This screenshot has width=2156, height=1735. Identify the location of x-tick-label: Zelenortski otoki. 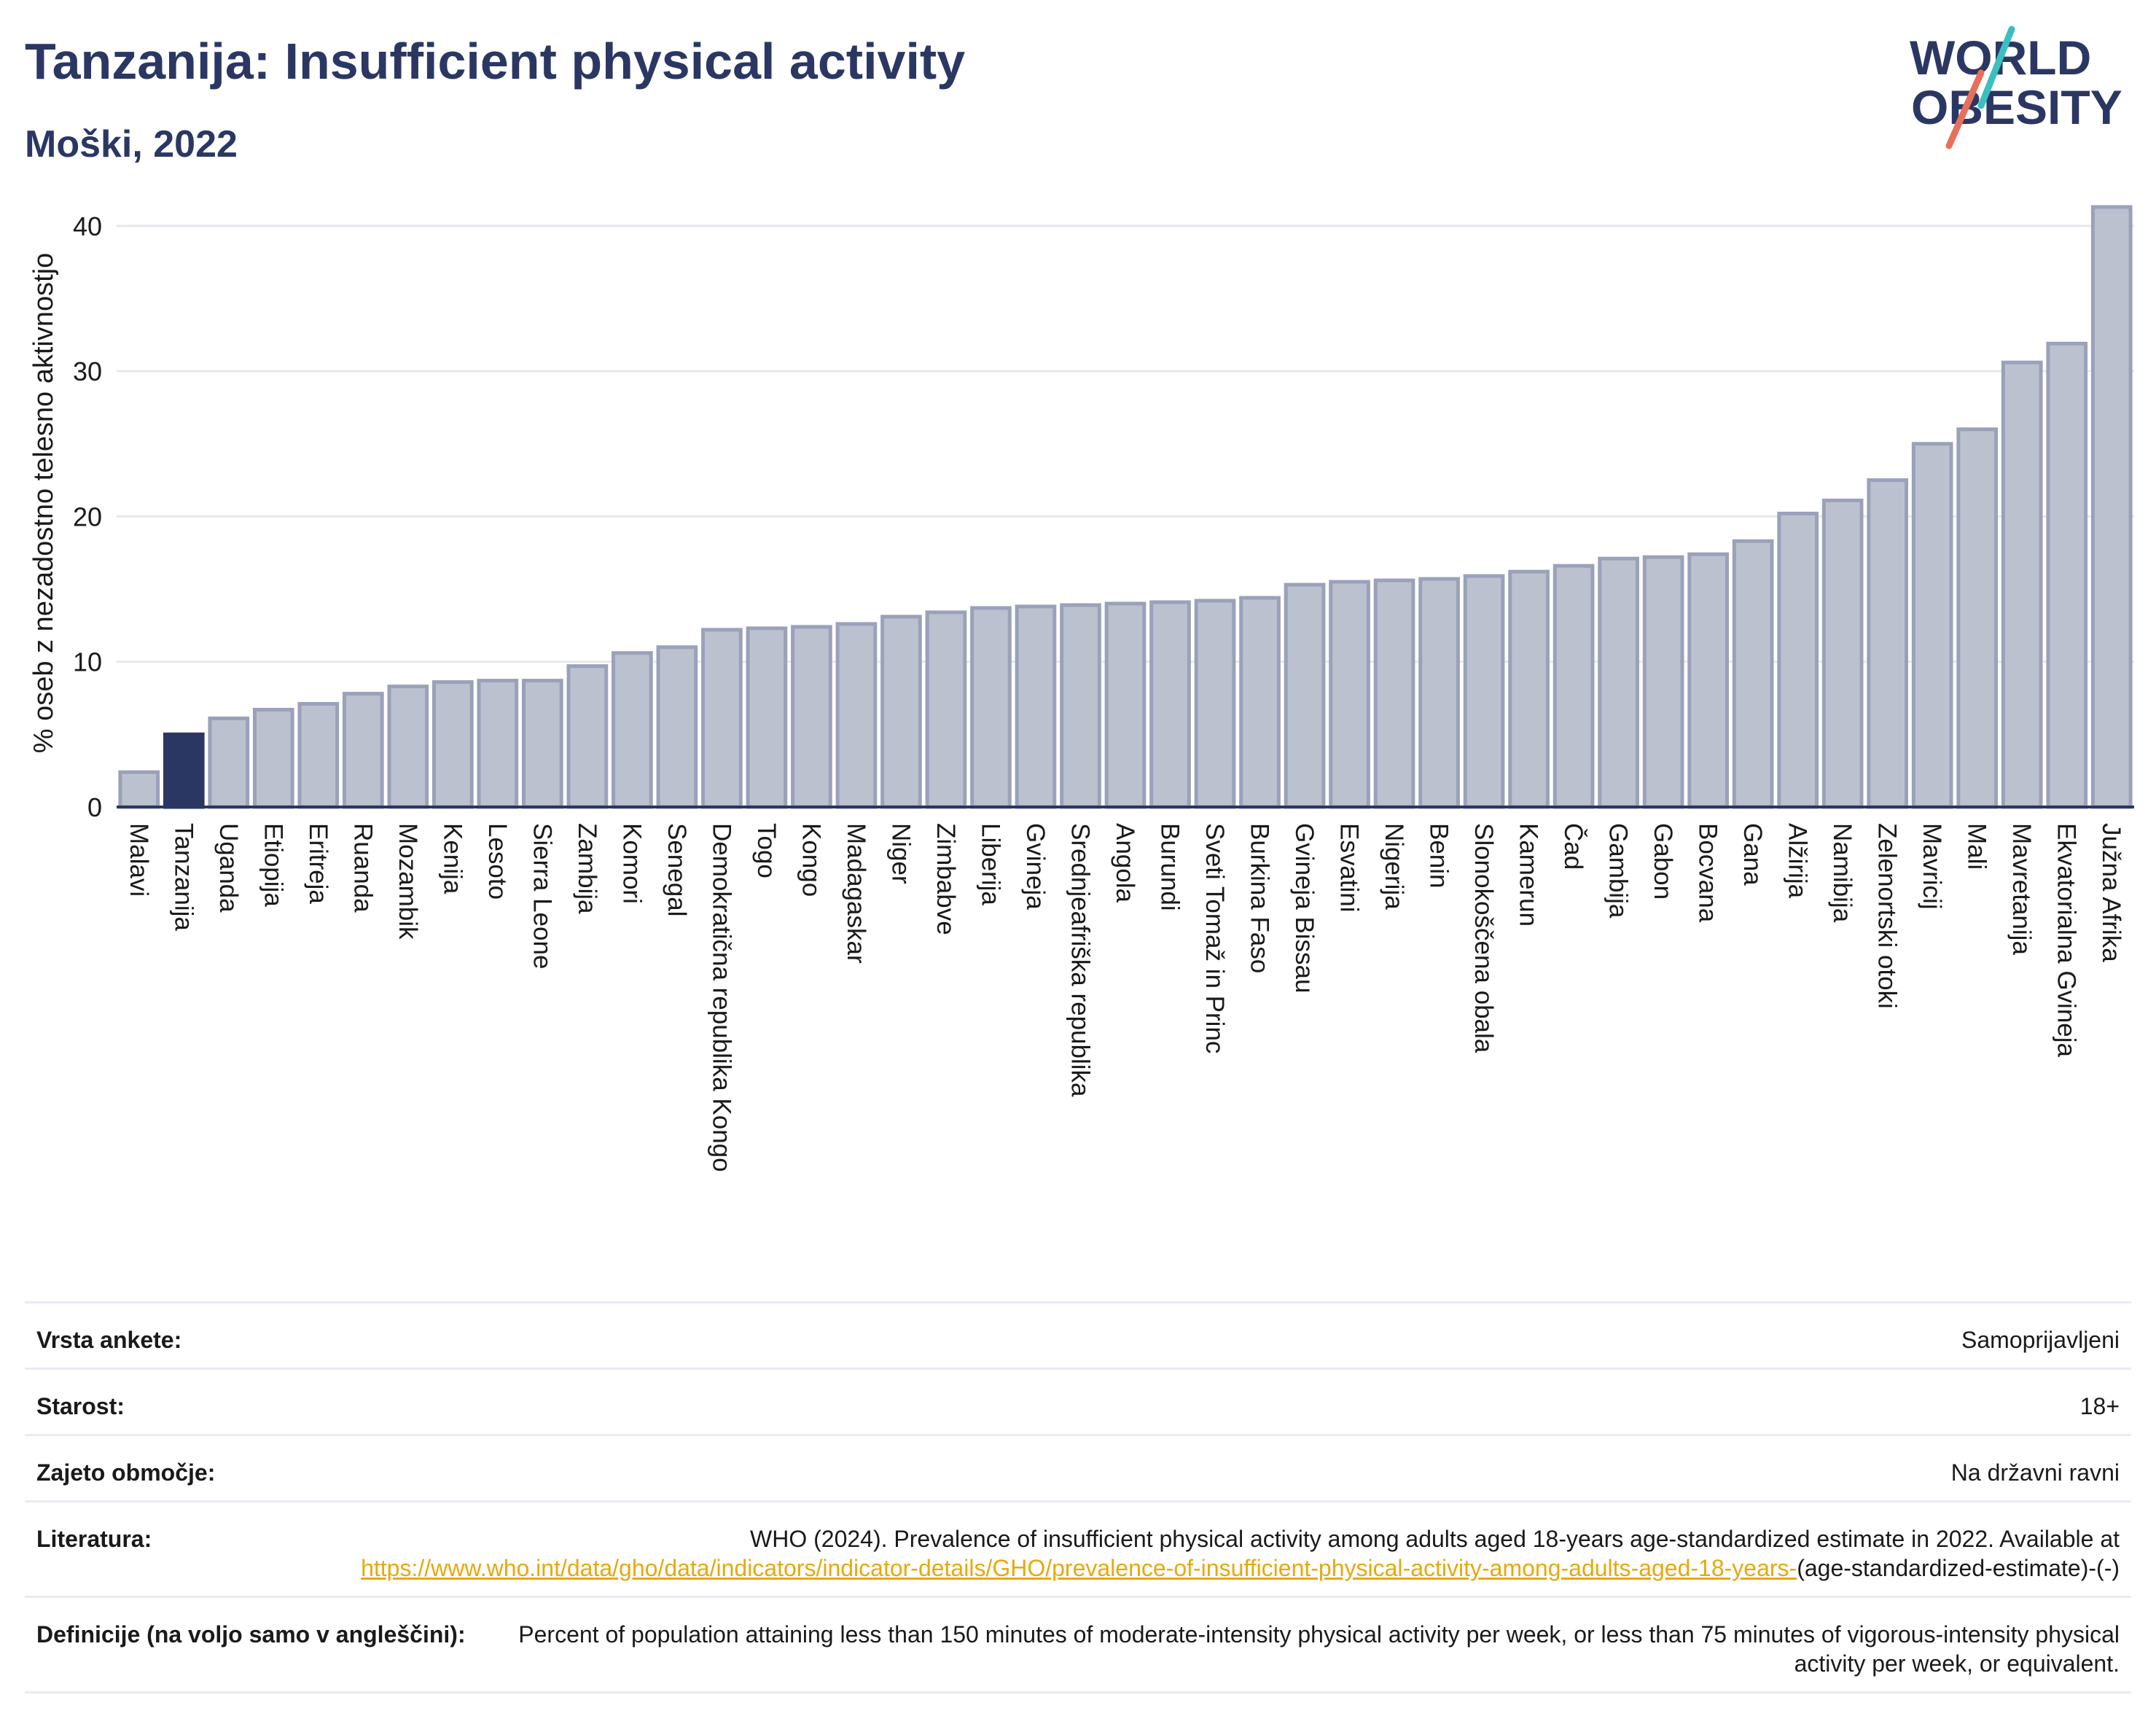
(1888, 916).